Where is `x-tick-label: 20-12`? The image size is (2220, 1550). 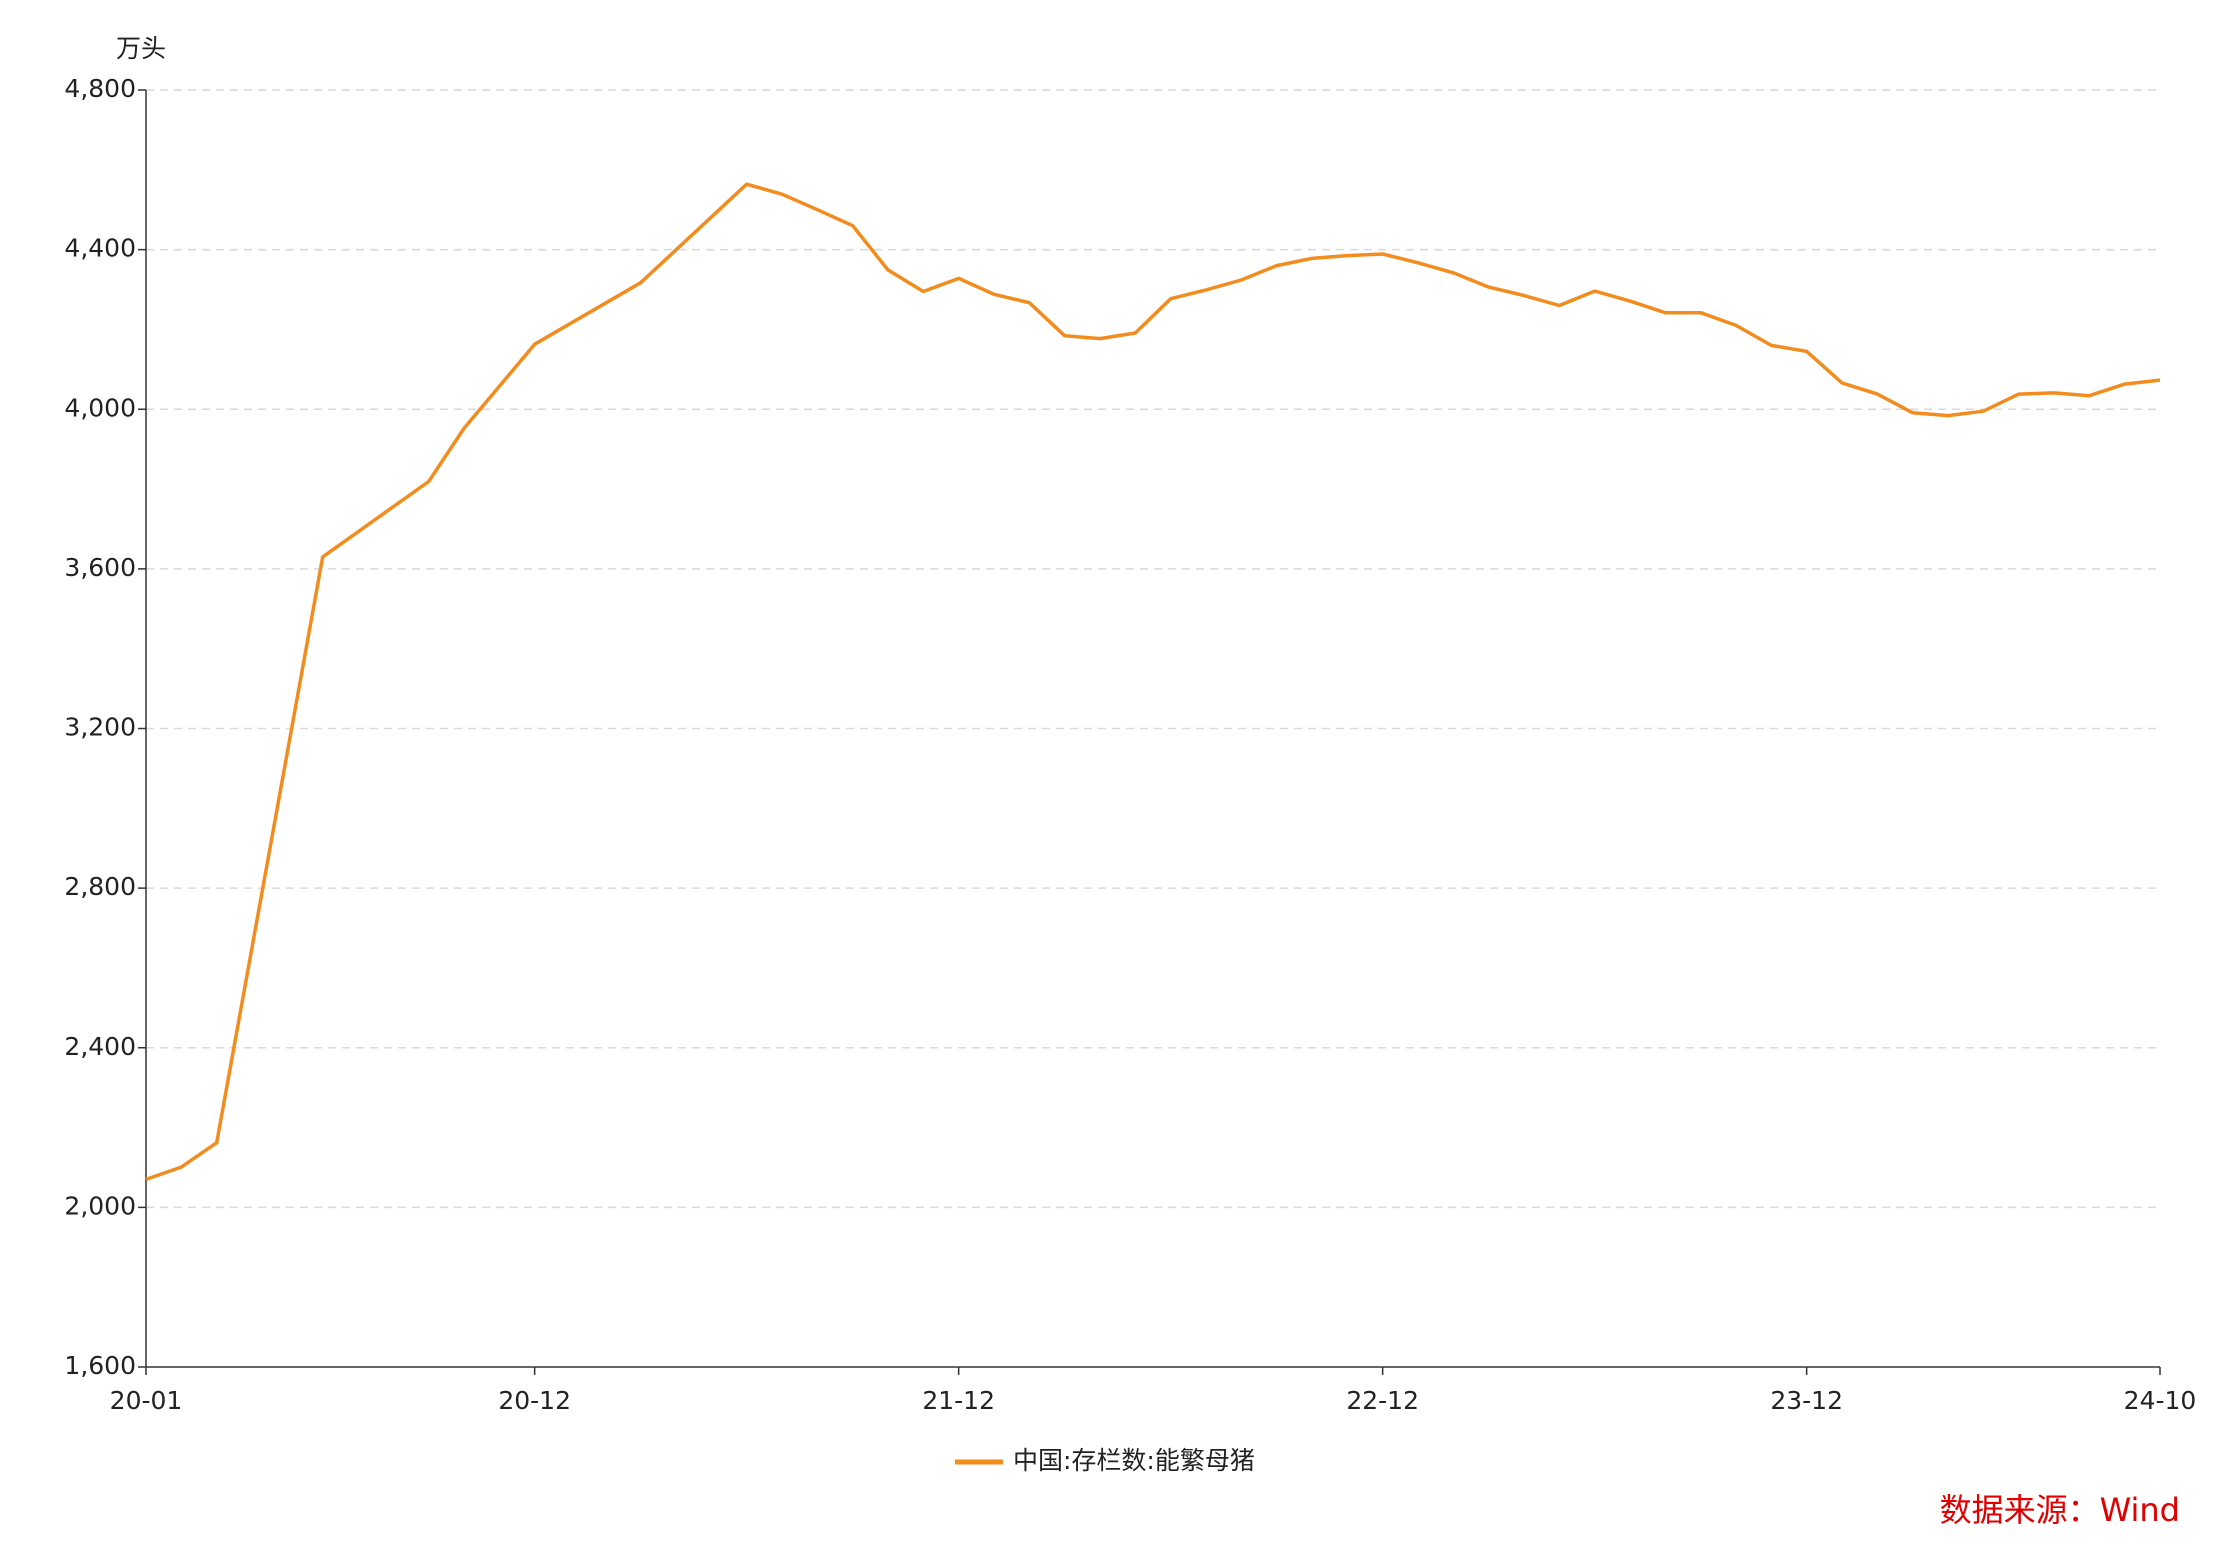 x-tick-label: 20-12 is located at coordinates (534, 1400).